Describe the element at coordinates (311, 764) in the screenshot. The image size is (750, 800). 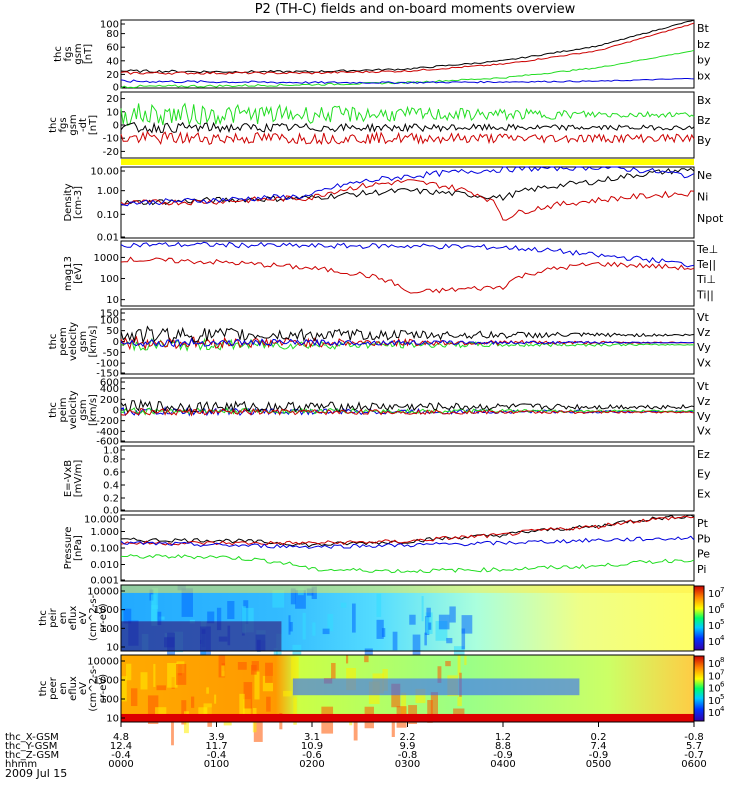
I see `ephemeris-value: 0200` at that location.